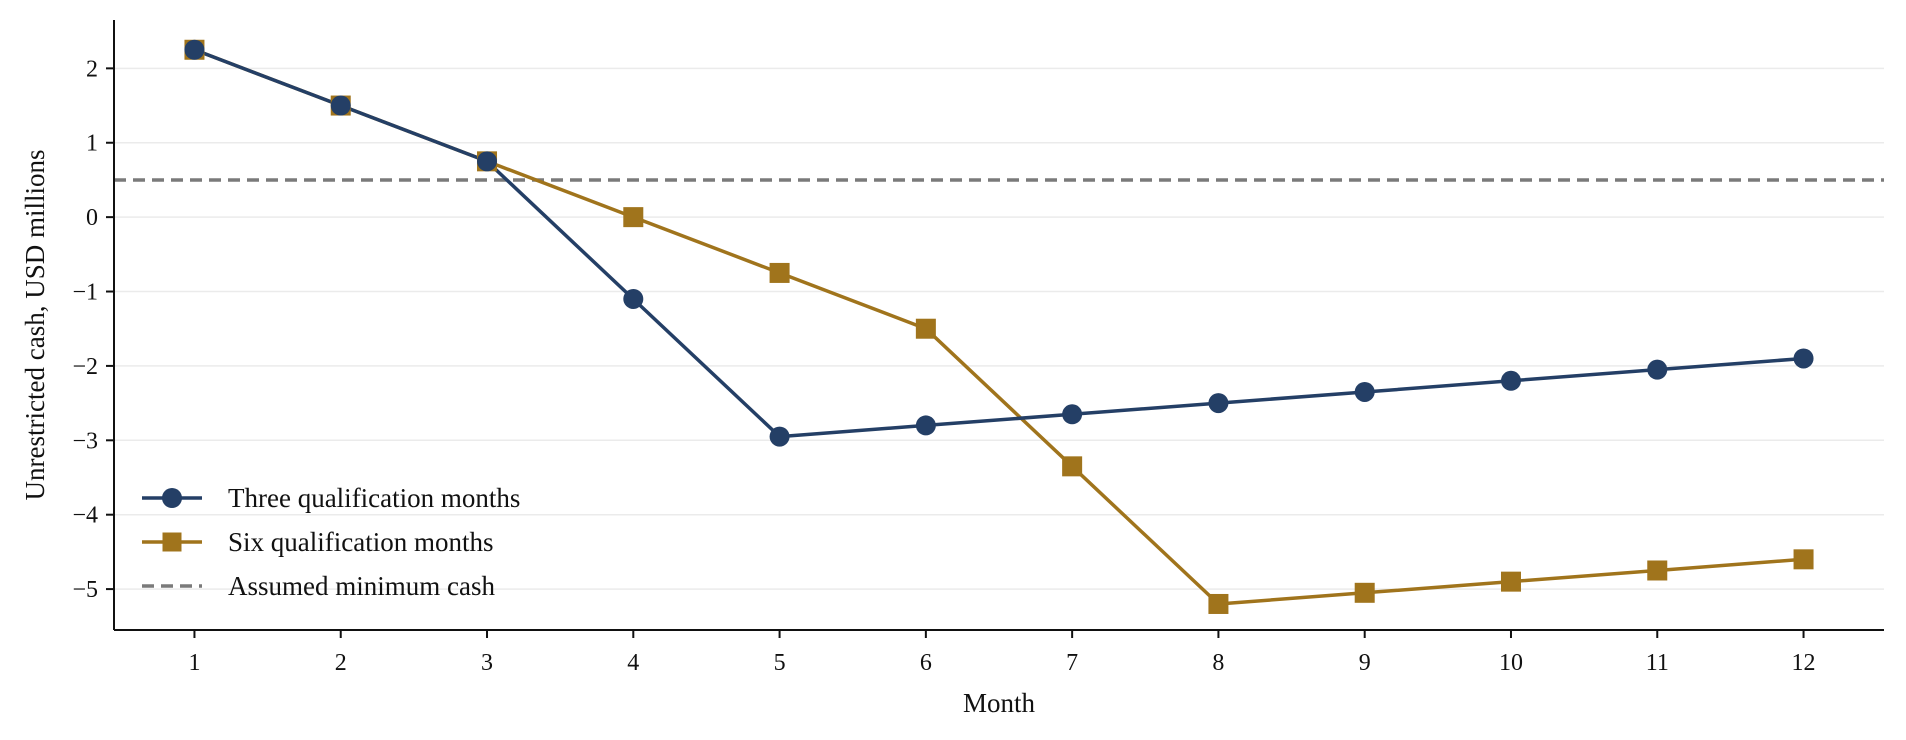 The width and height of the screenshot is (1906, 740). What do you see at coordinates (633, 663) in the screenshot?
I see `x-tick-label: 4` at bounding box center [633, 663].